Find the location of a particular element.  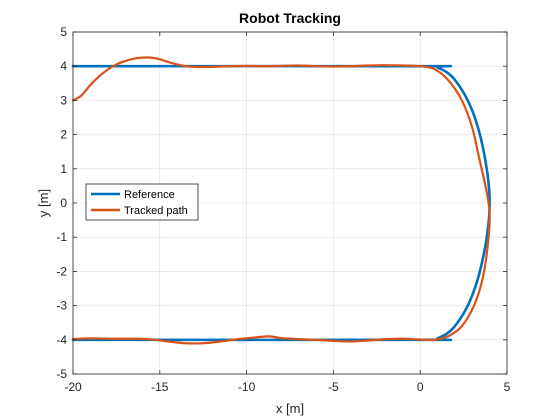

x-axis-label: x [m] is located at coordinates (290, 408).